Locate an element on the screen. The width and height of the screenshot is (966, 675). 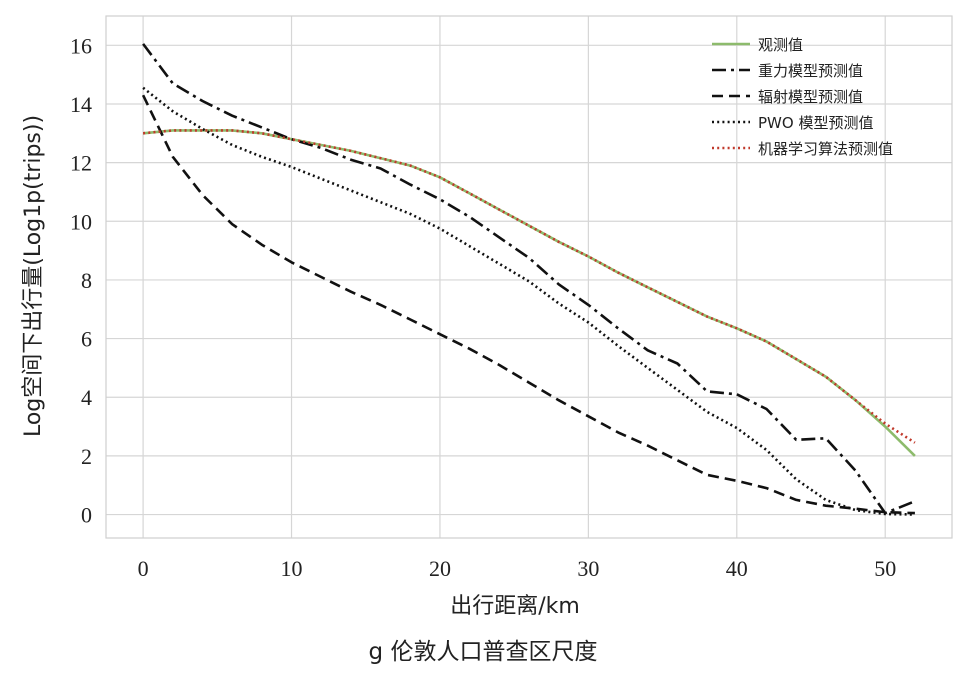
x-tick-label: 0 is located at coordinates (143, 568).